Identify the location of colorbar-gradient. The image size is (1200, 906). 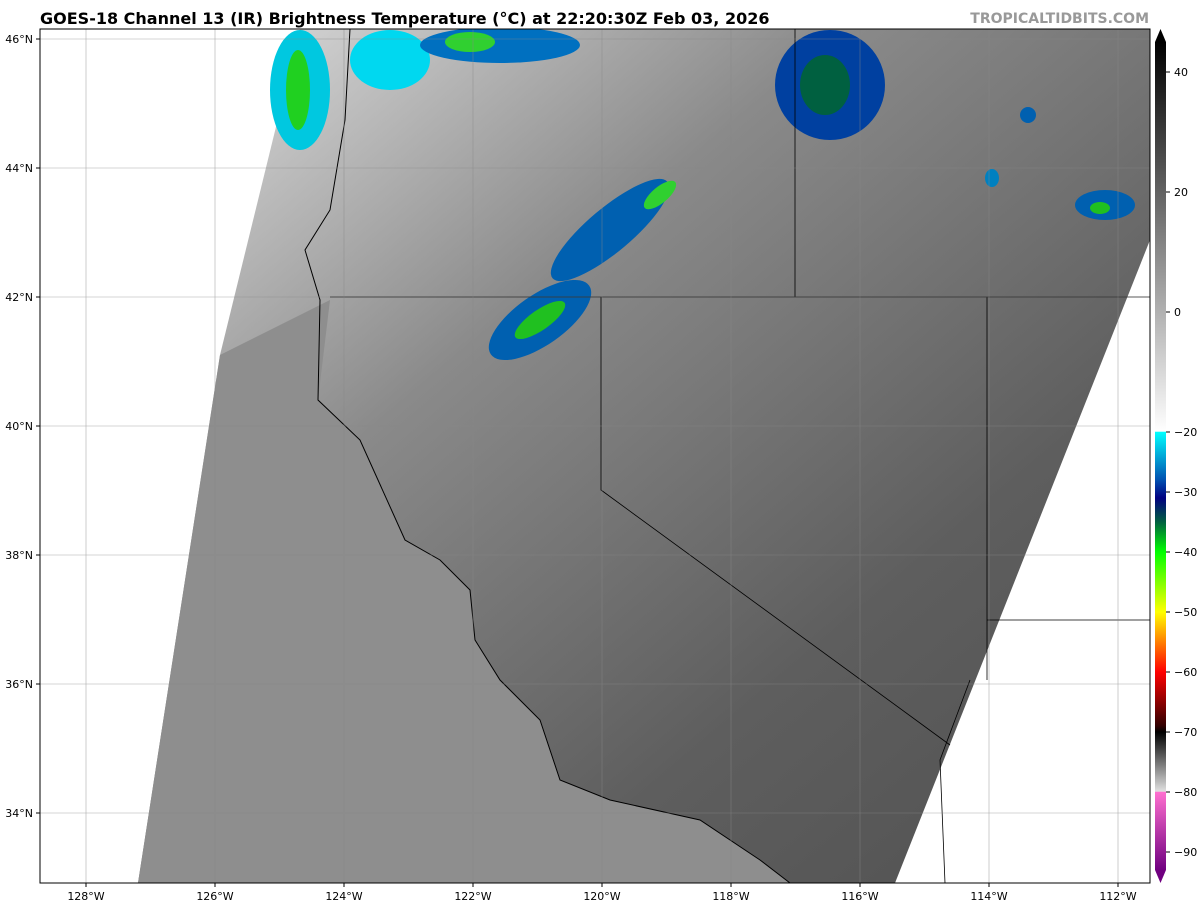
(1160, 456).